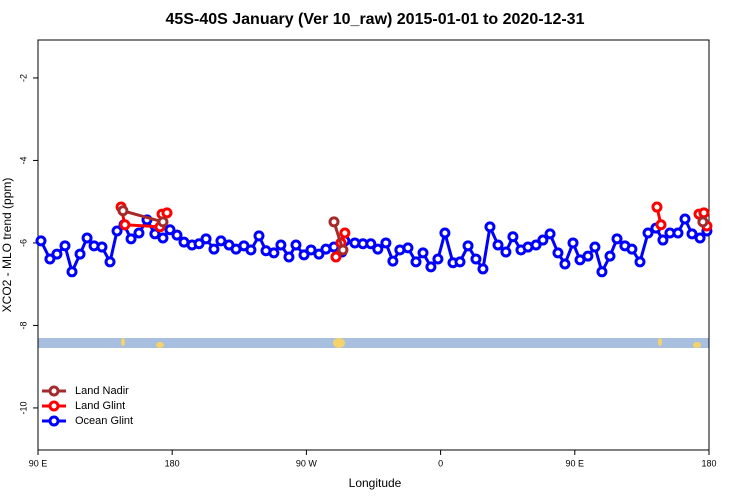  Describe the element at coordinates (375, 483) in the screenshot. I see `x-axis-label: Longitude` at that location.